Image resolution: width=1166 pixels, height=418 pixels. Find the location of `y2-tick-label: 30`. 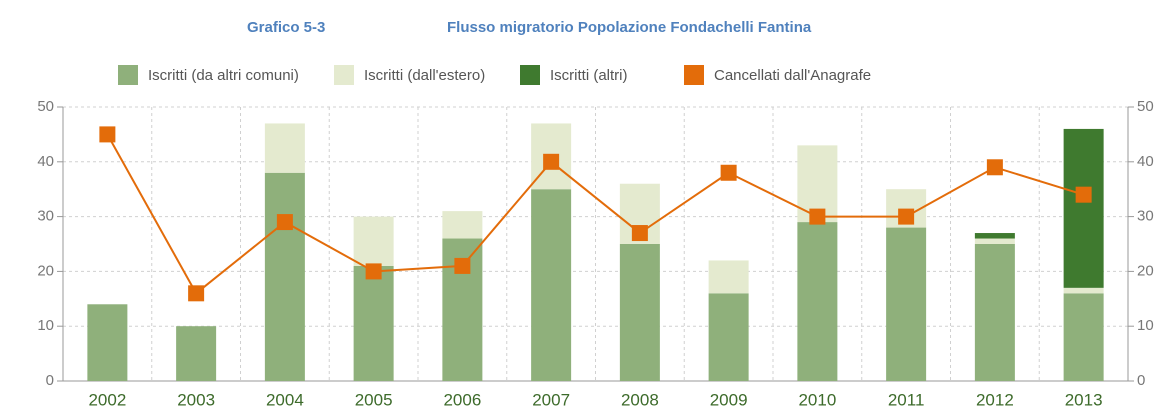

y2-tick-label: 30 is located at coordinates (1145, 216).